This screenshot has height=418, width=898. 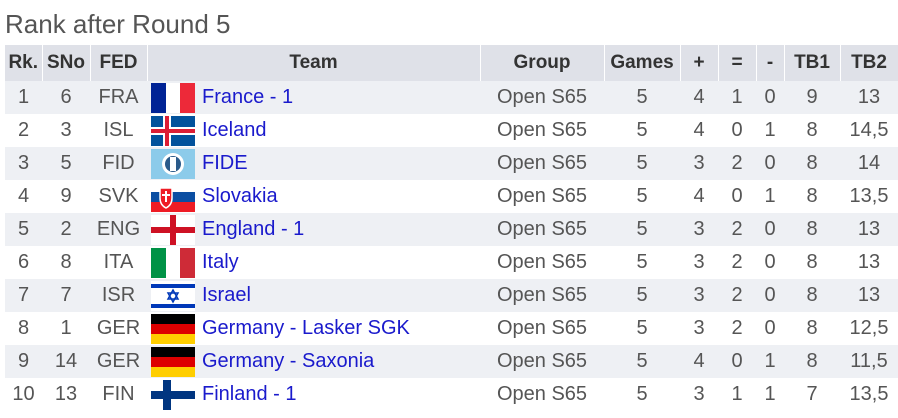 I want to click on federation-cell: FID, so click(x=118, y=163).